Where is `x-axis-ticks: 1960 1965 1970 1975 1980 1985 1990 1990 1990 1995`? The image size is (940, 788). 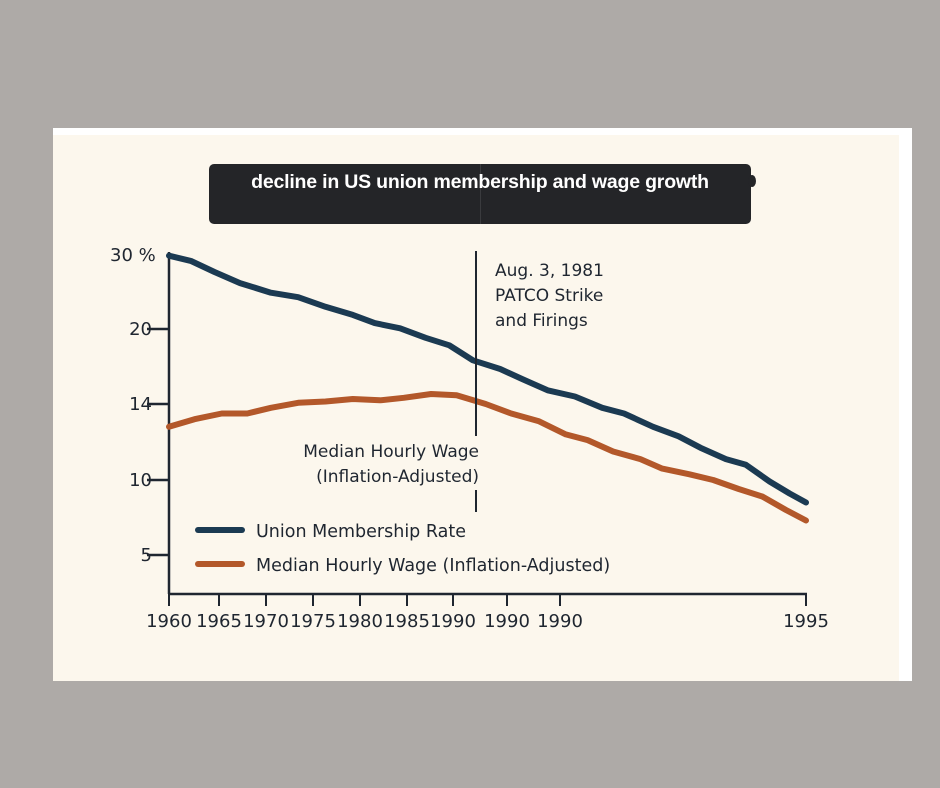
x-axis-ticks: 1960 1965 1970 1975 1980 1985 1990 1990 1990 1995 is located at coordinates (487, 613).